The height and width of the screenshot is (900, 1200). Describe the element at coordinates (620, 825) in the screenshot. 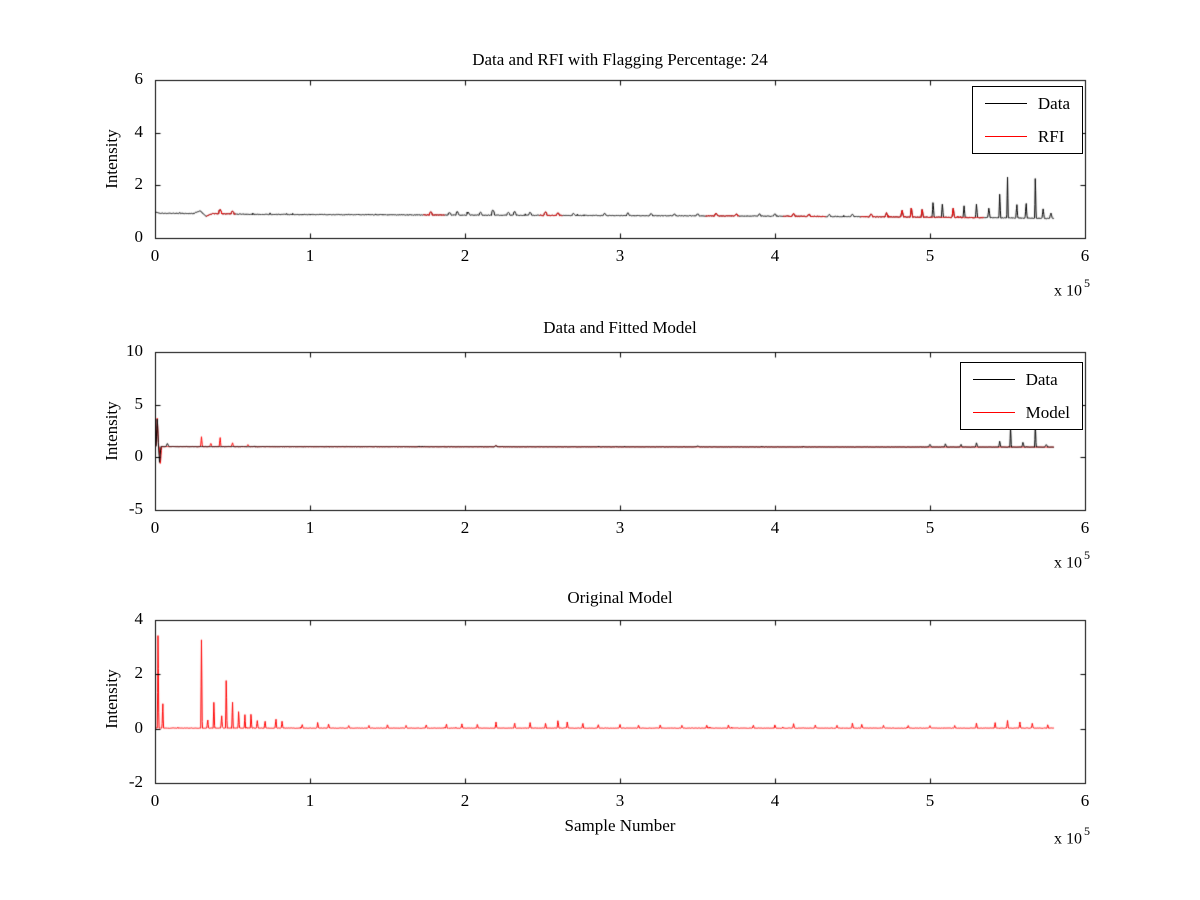

I see `plot3-x-axis-label: Sample Number` at that location.